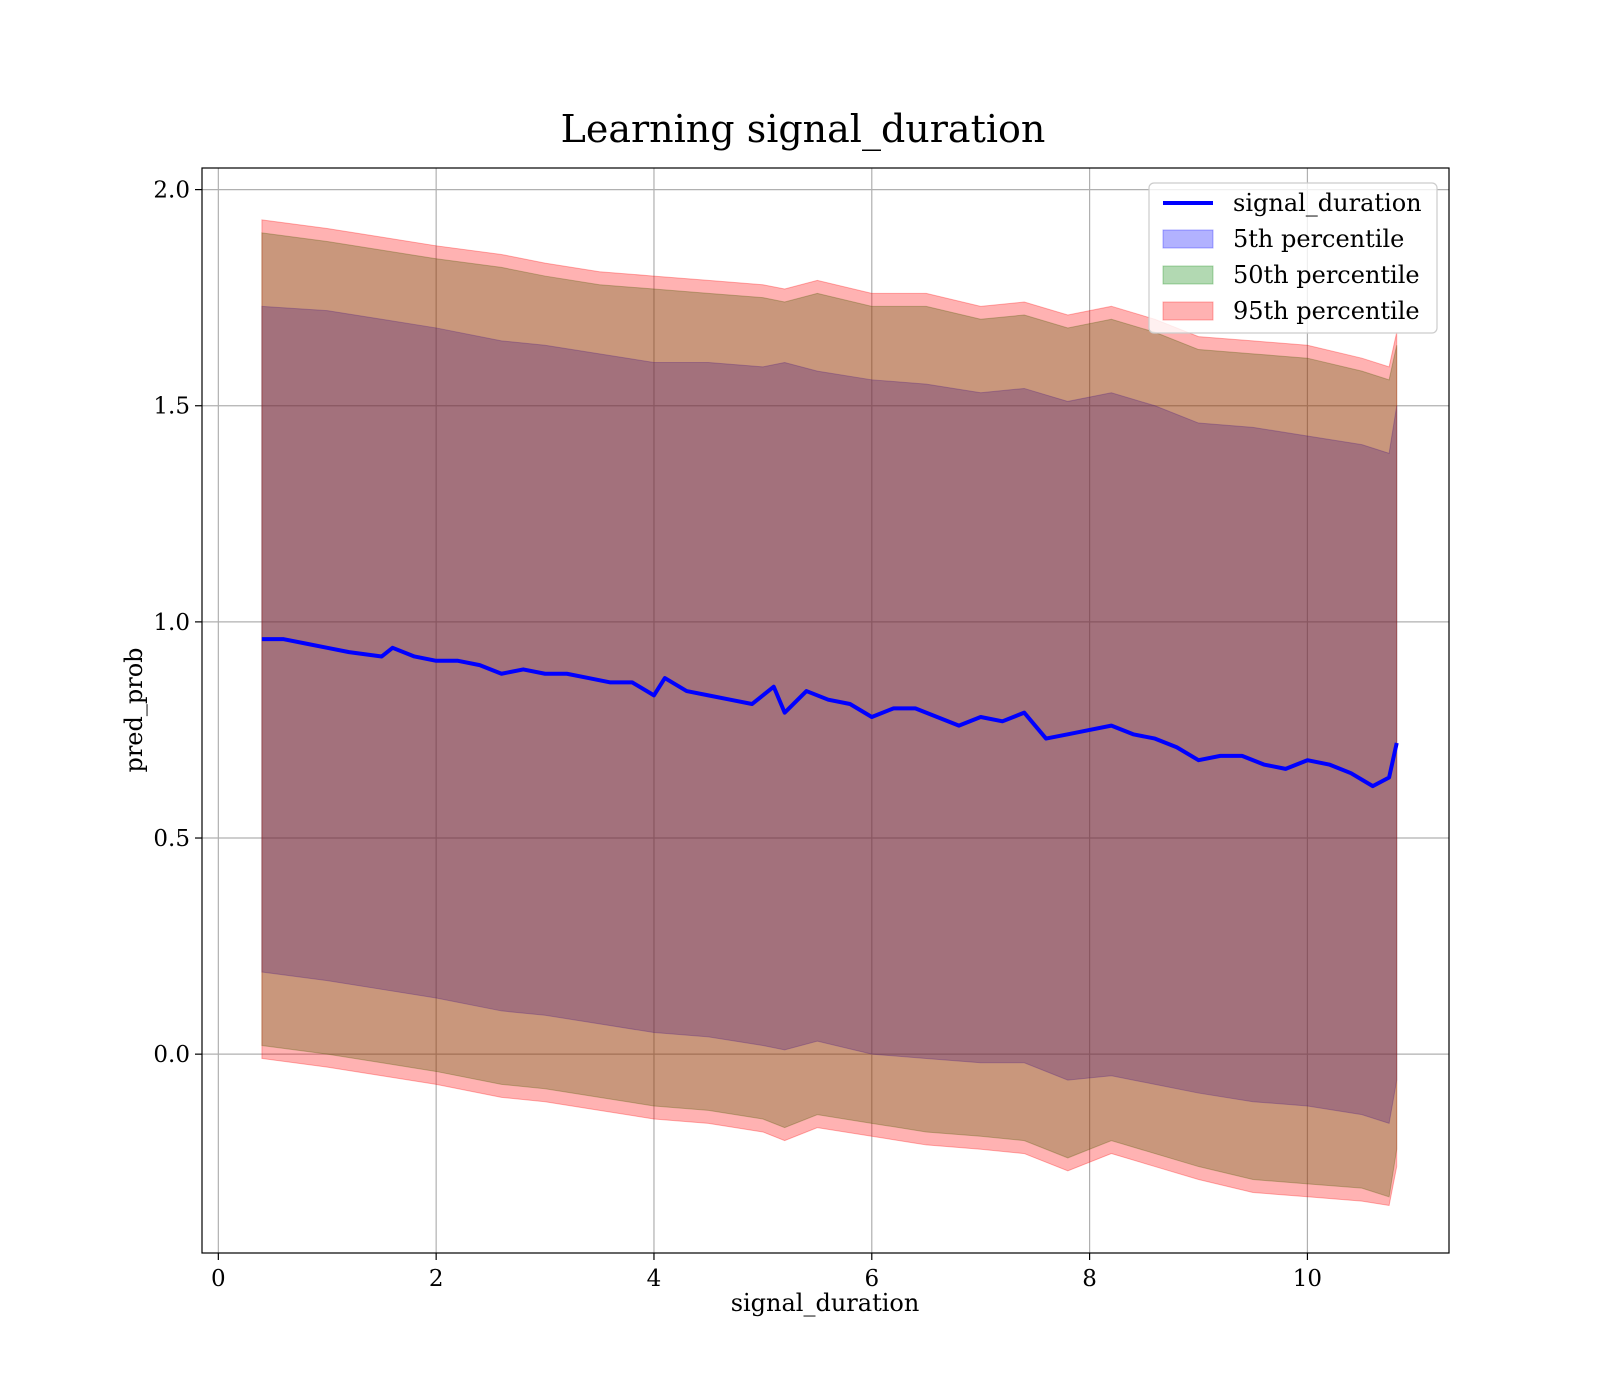 This screenshot has width=1600, height=1400. Describe the element at coordinates (1188, 239) in the screenshot. I see `legend-swatch-5th-percentile` at that location.